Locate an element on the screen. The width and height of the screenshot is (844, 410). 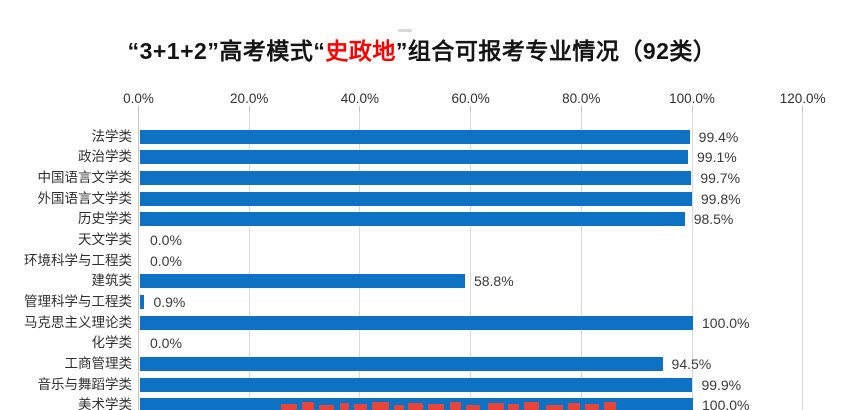
title-text-suffix: ”组合可报考专业情况（92类） is located at coordinates (556, 51).